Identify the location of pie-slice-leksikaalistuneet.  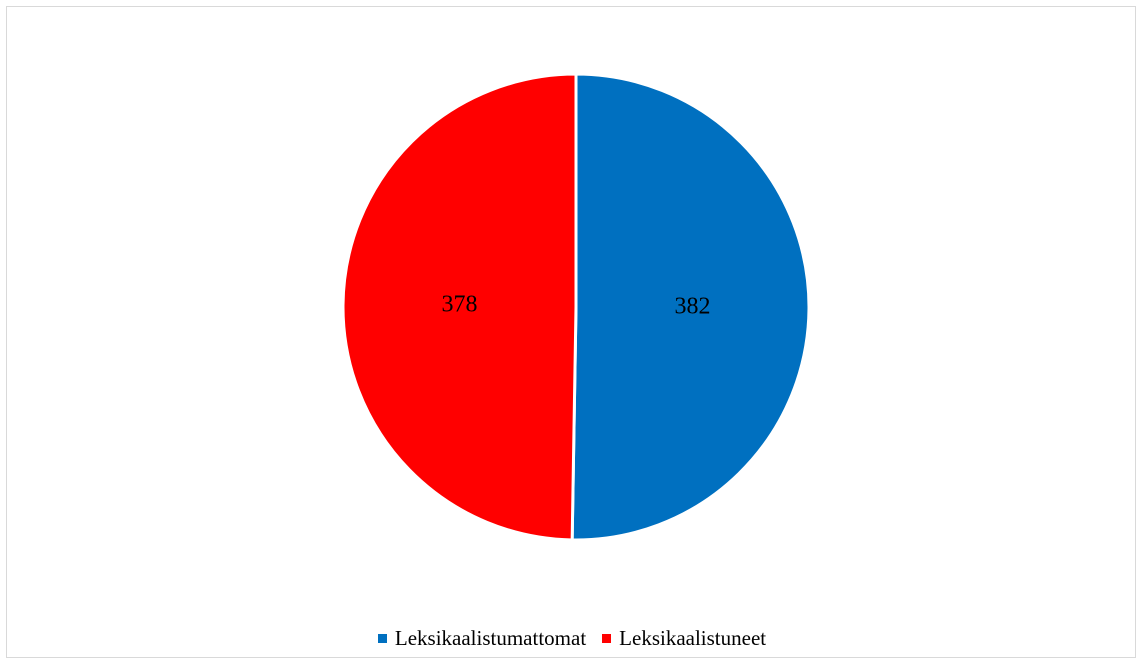
(459, 307).